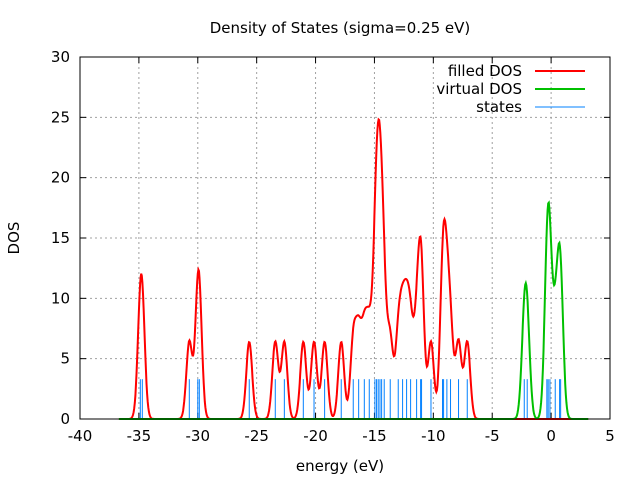 This screenshot has width=640, height=480. I want to click on x-tick-label: 5, so click(610, 436).